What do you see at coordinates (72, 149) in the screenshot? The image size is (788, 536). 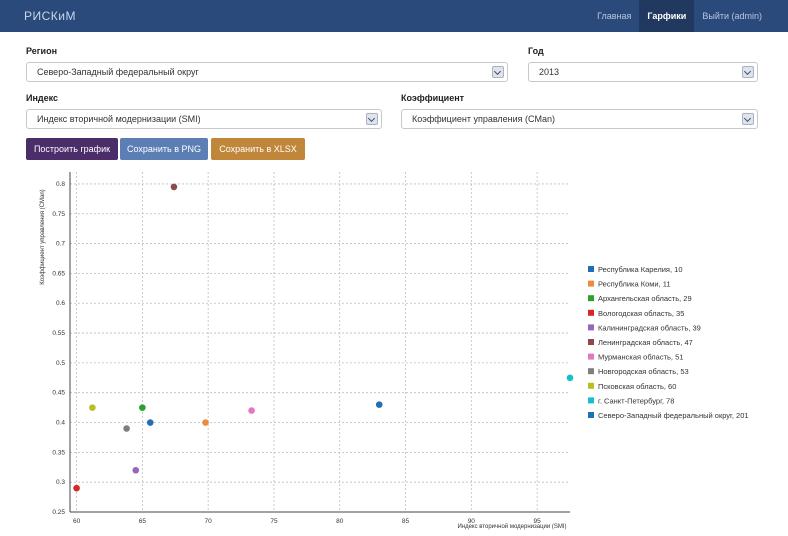 I see `build-chart-button: Построить график` at bounding box center [72, 149].